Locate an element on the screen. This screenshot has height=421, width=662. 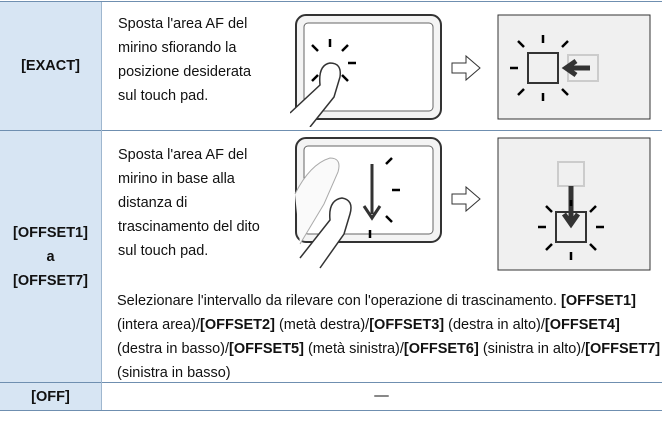
row-label: [OFFSET1] a [OFFSET7] is located at coordinates (50, 256).